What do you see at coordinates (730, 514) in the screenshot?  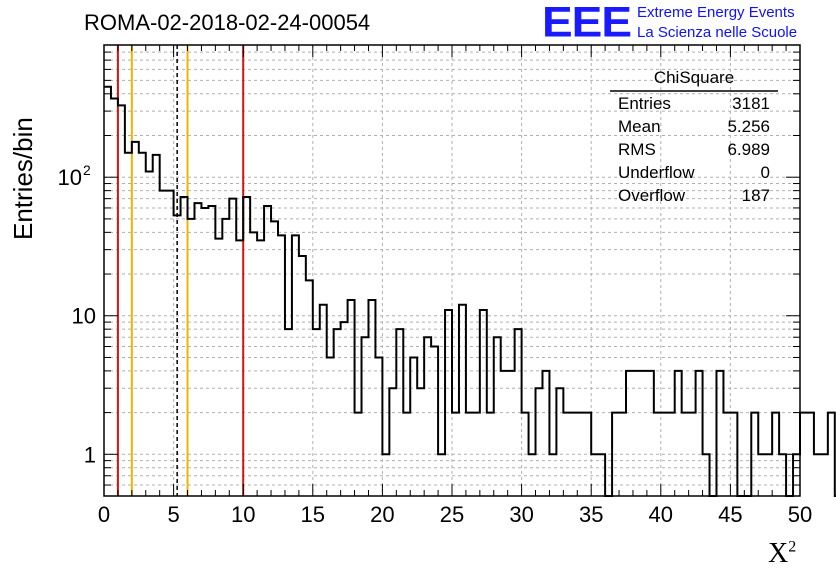 I see `x-tick-label: 45` at bounding box center [730, 514].